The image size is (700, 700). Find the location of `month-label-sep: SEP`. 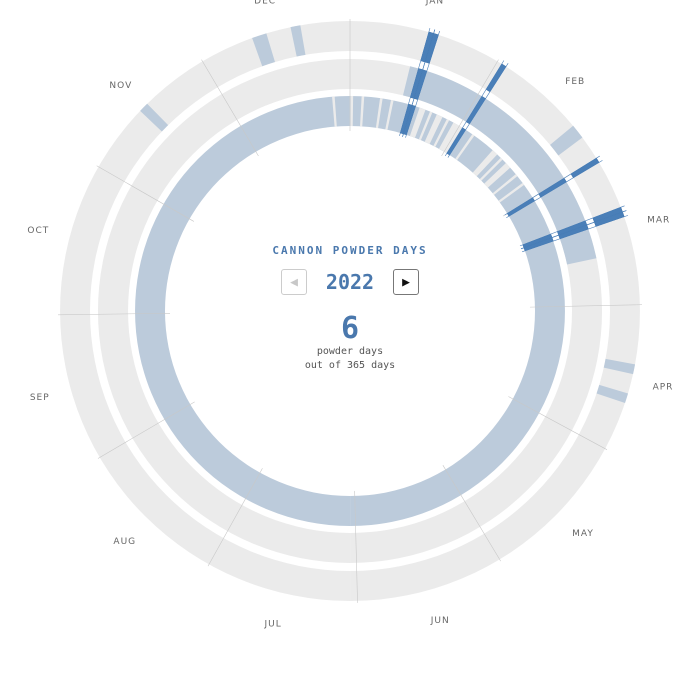

month-label-sep: SEP is located at coordinates (40, 398).